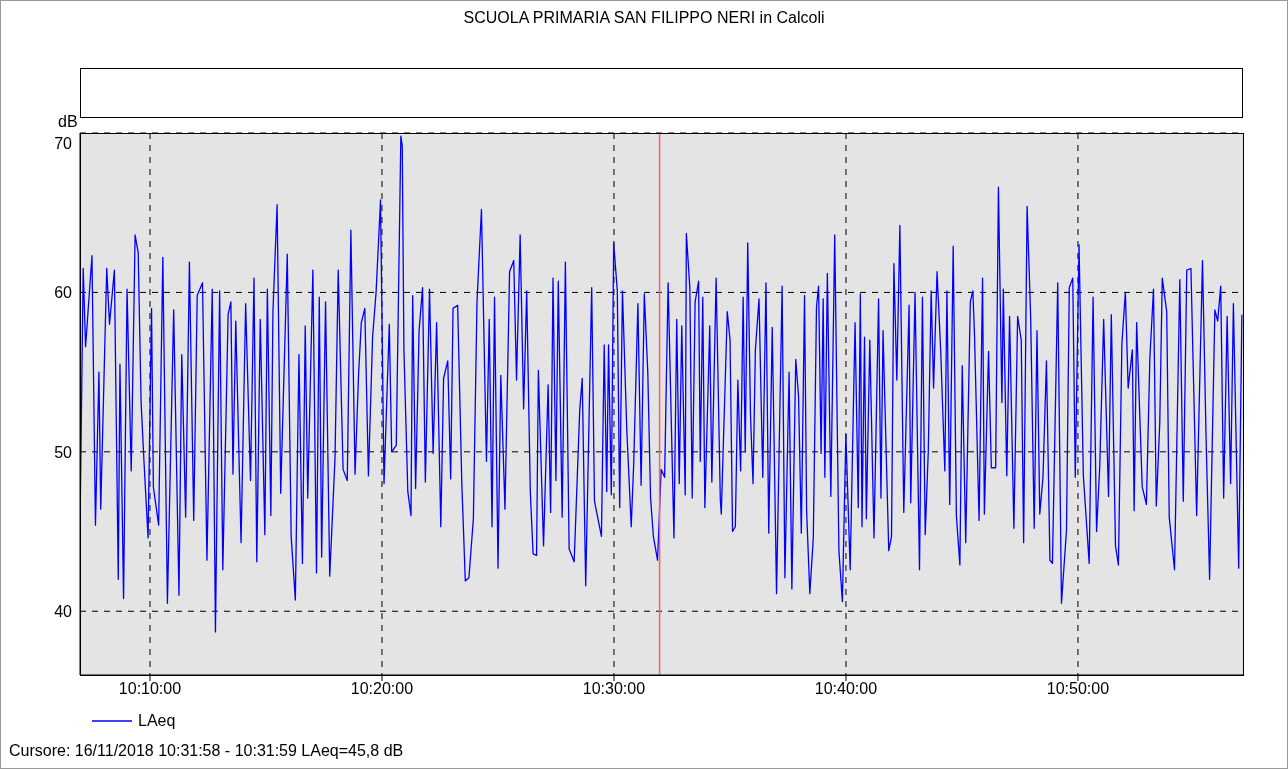 The width and height of the screenshot is (1288, 769). What do you see at coordinates (1078, 689) in the screenshot?
I see `x-tick-label: 10:50:00` at bounding box center [1078, 689].